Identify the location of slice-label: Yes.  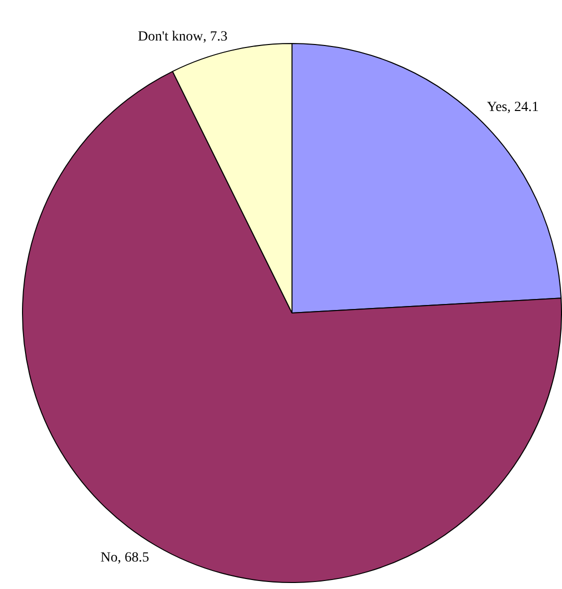
(497, 107).